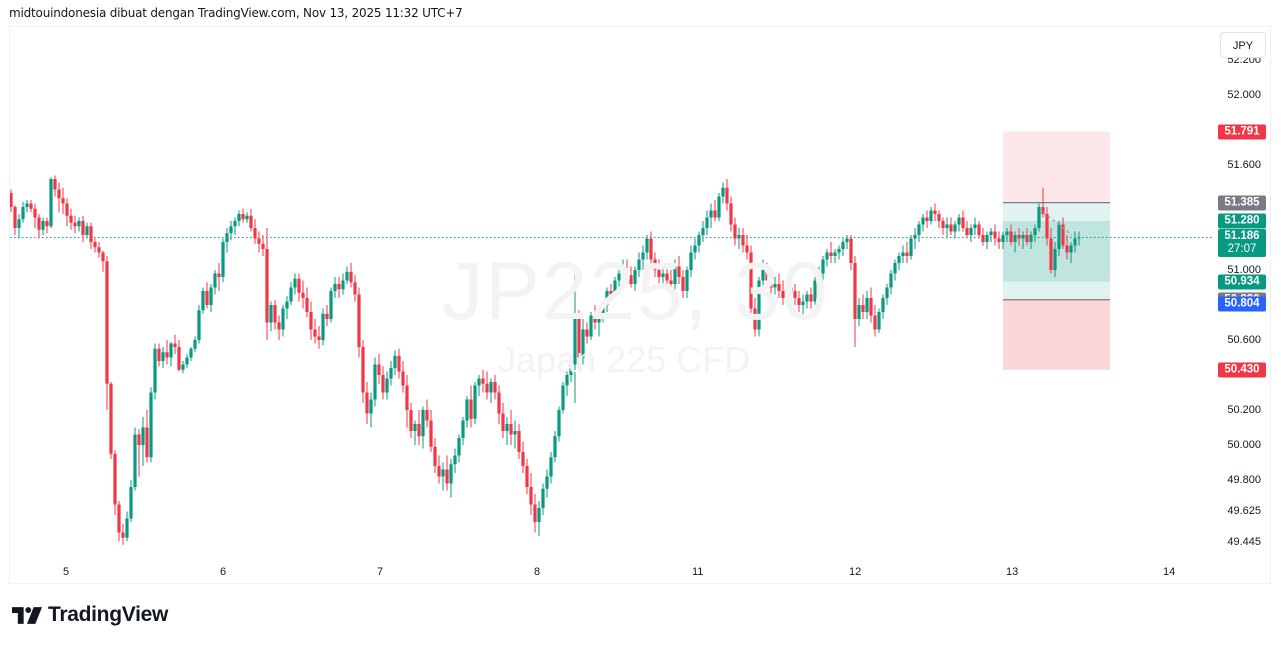 This screenshot has width=1281, height=646. What do you see at coordinates (611, 573) in the screenshot?
I see `time-axis: 5 6 7 8 11 12 13 14` at bounding box center [611, 573].